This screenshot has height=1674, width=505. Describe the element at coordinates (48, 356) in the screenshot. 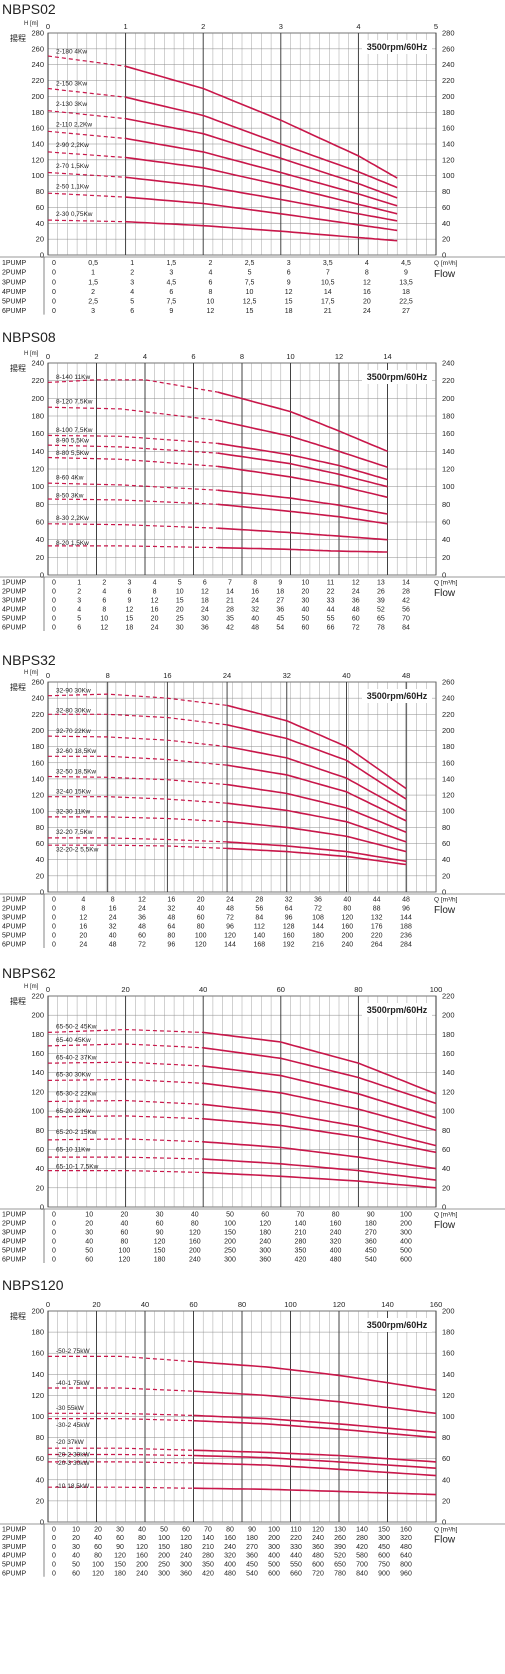

I see `x-top-tick-label: 0` at that location.